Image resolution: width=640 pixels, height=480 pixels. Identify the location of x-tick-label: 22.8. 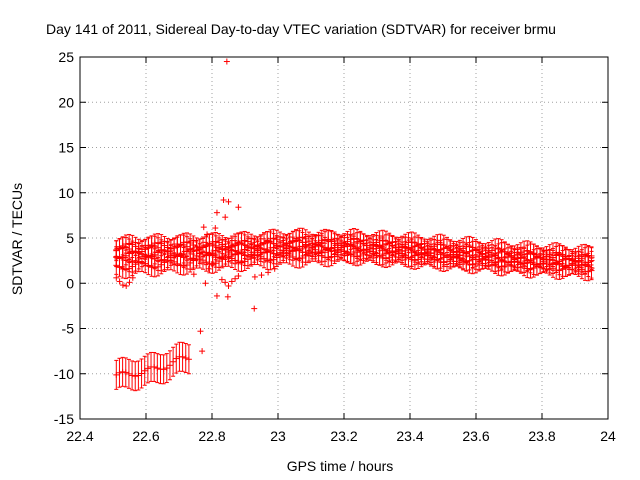
(211, 436).